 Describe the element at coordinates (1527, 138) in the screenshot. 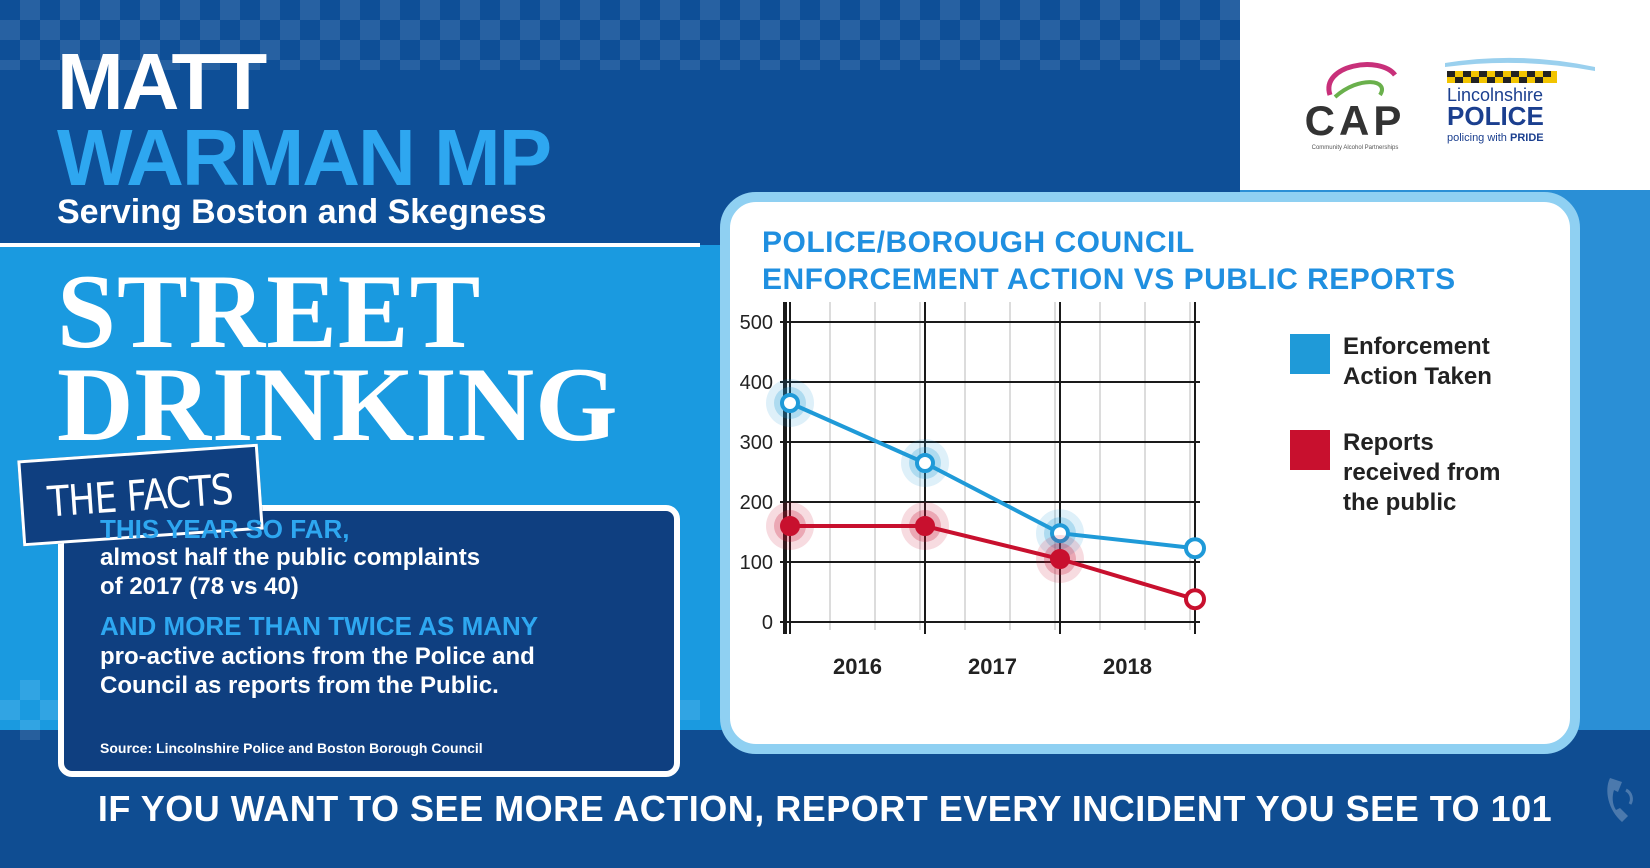

I see `police-tagline-pride: PRIDE` at that location.